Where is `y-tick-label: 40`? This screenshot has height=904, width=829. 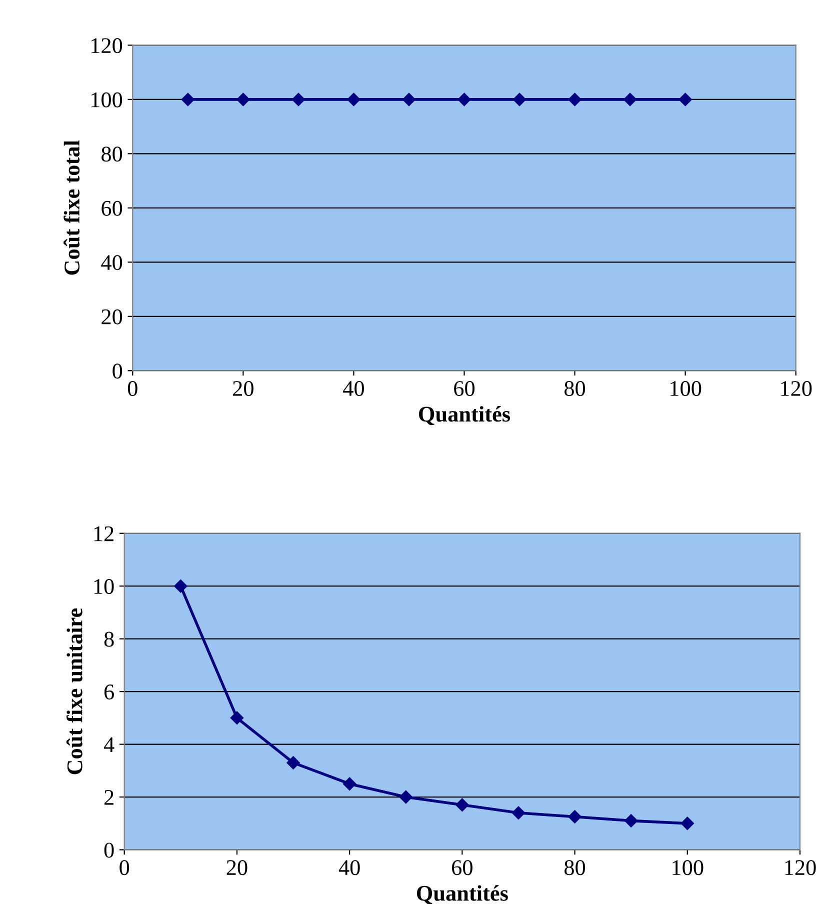
y-tick-label: 40 is located at coordinates (111, 262).